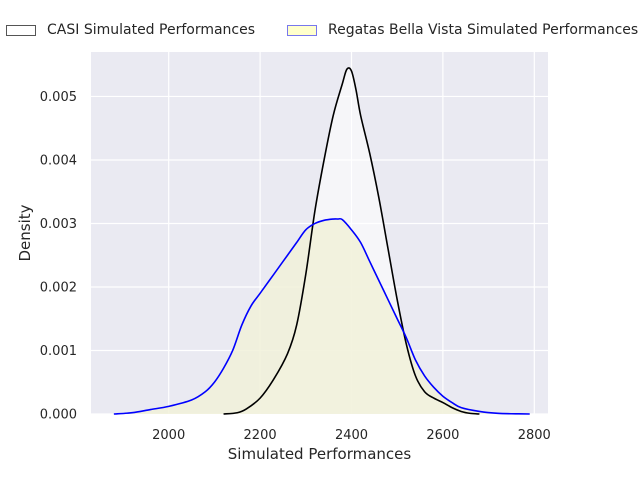  What do you see at coordinates (260, 435) in the screenshot?
I see `x-tick-label: 2200` at bounding box center [260, 435].